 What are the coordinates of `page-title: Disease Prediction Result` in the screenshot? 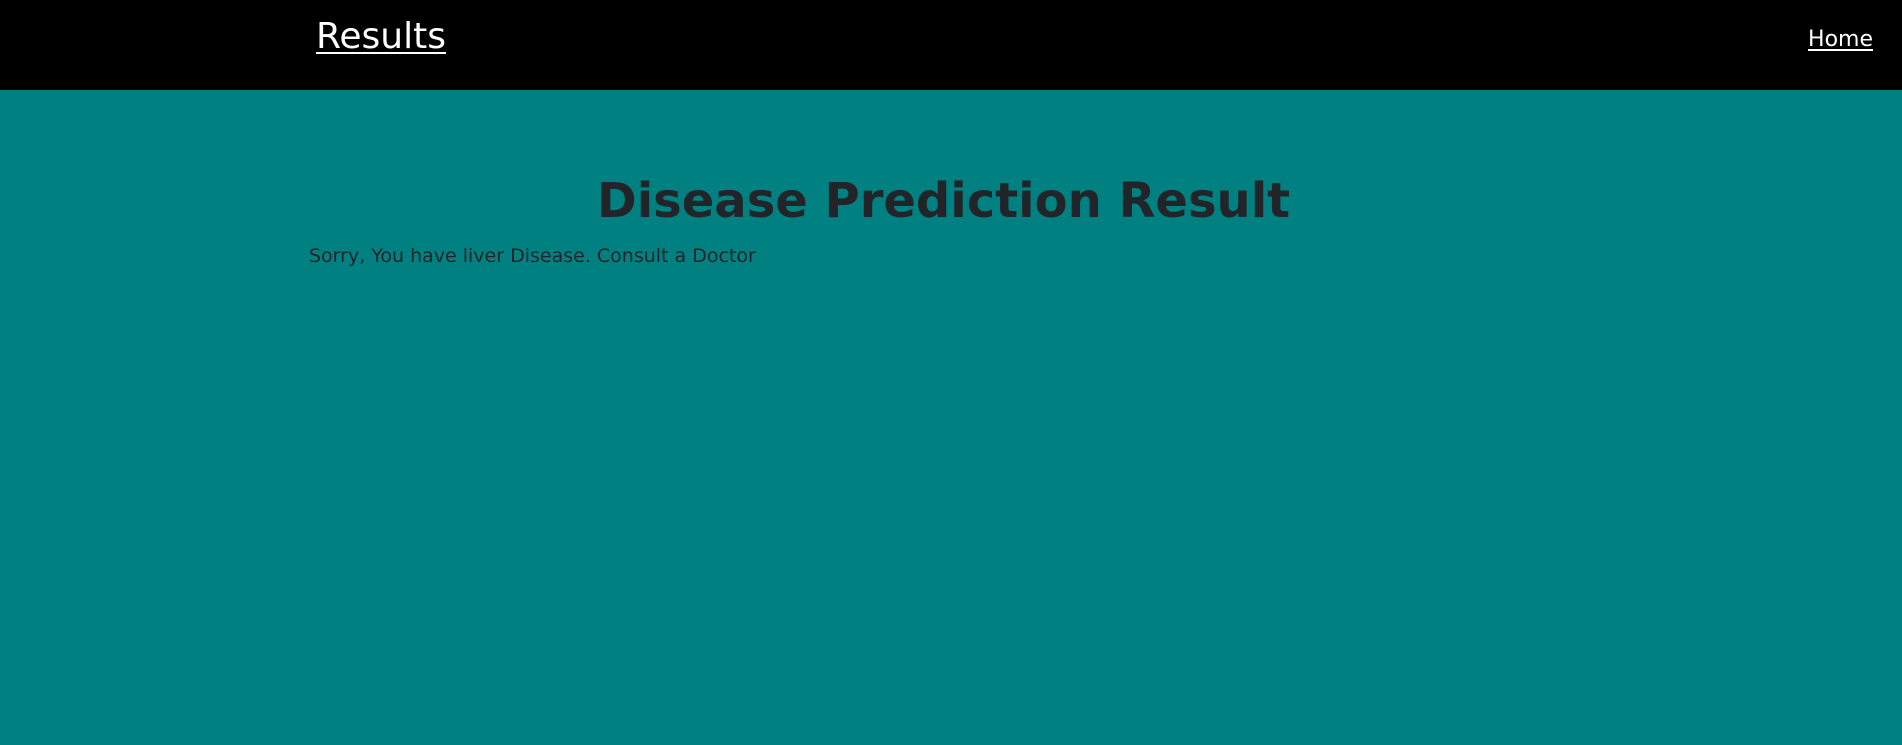 It's located at (943, 201).